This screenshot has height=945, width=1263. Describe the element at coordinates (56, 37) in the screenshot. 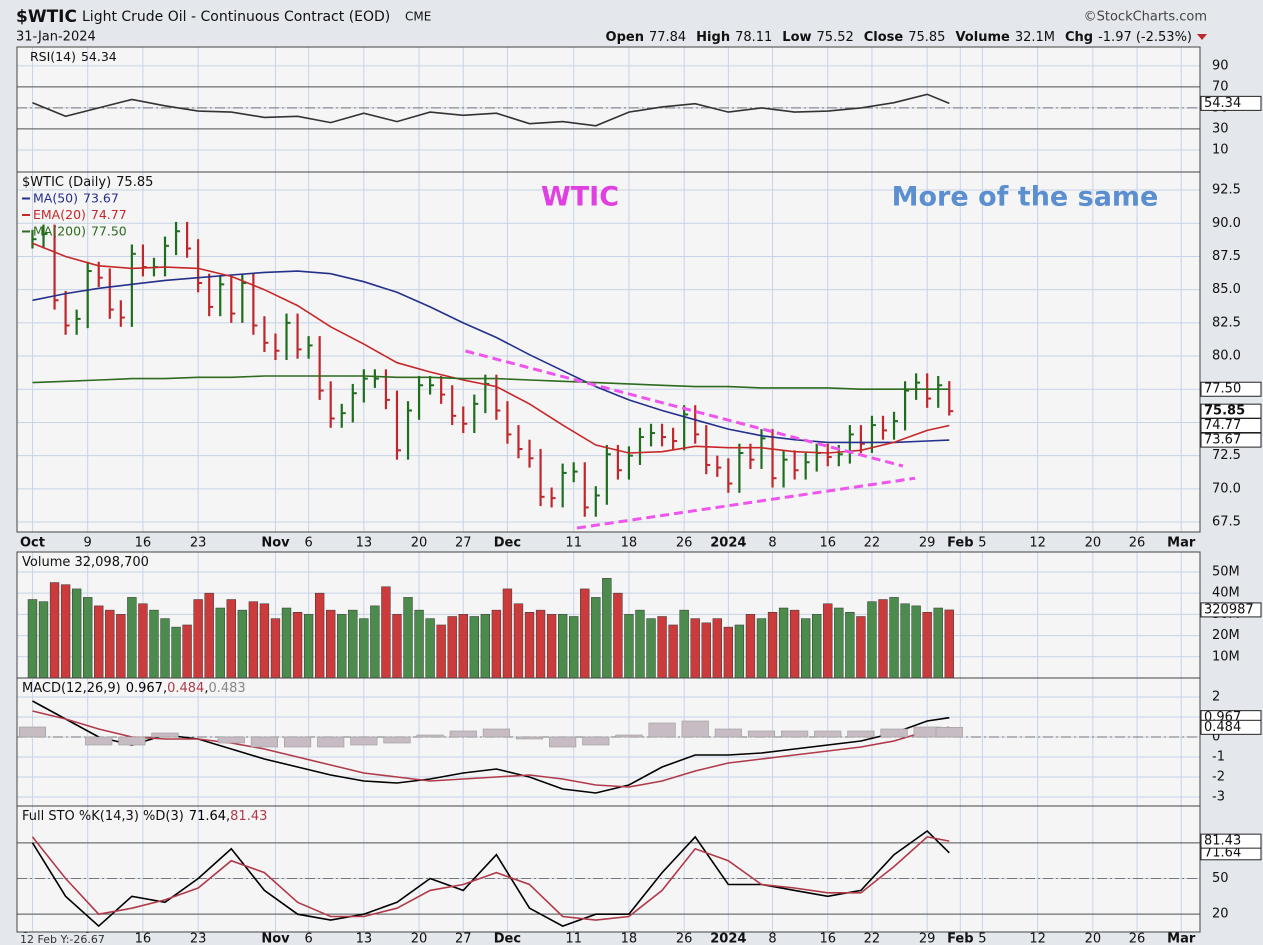

I see `chart-date: 31-Jan-2024` at that location.